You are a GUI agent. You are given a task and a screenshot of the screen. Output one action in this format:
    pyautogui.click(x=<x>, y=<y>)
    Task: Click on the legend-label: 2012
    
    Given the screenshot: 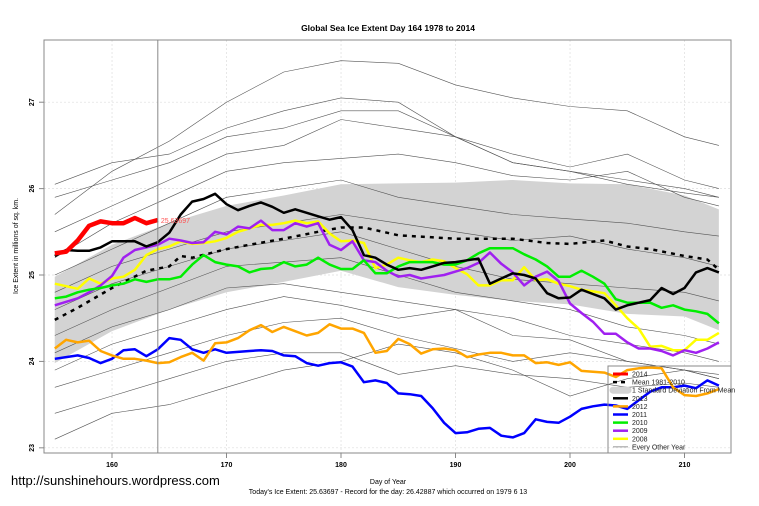 What is the action you would take?
    pyautogui.click(x=640, y=407)
    